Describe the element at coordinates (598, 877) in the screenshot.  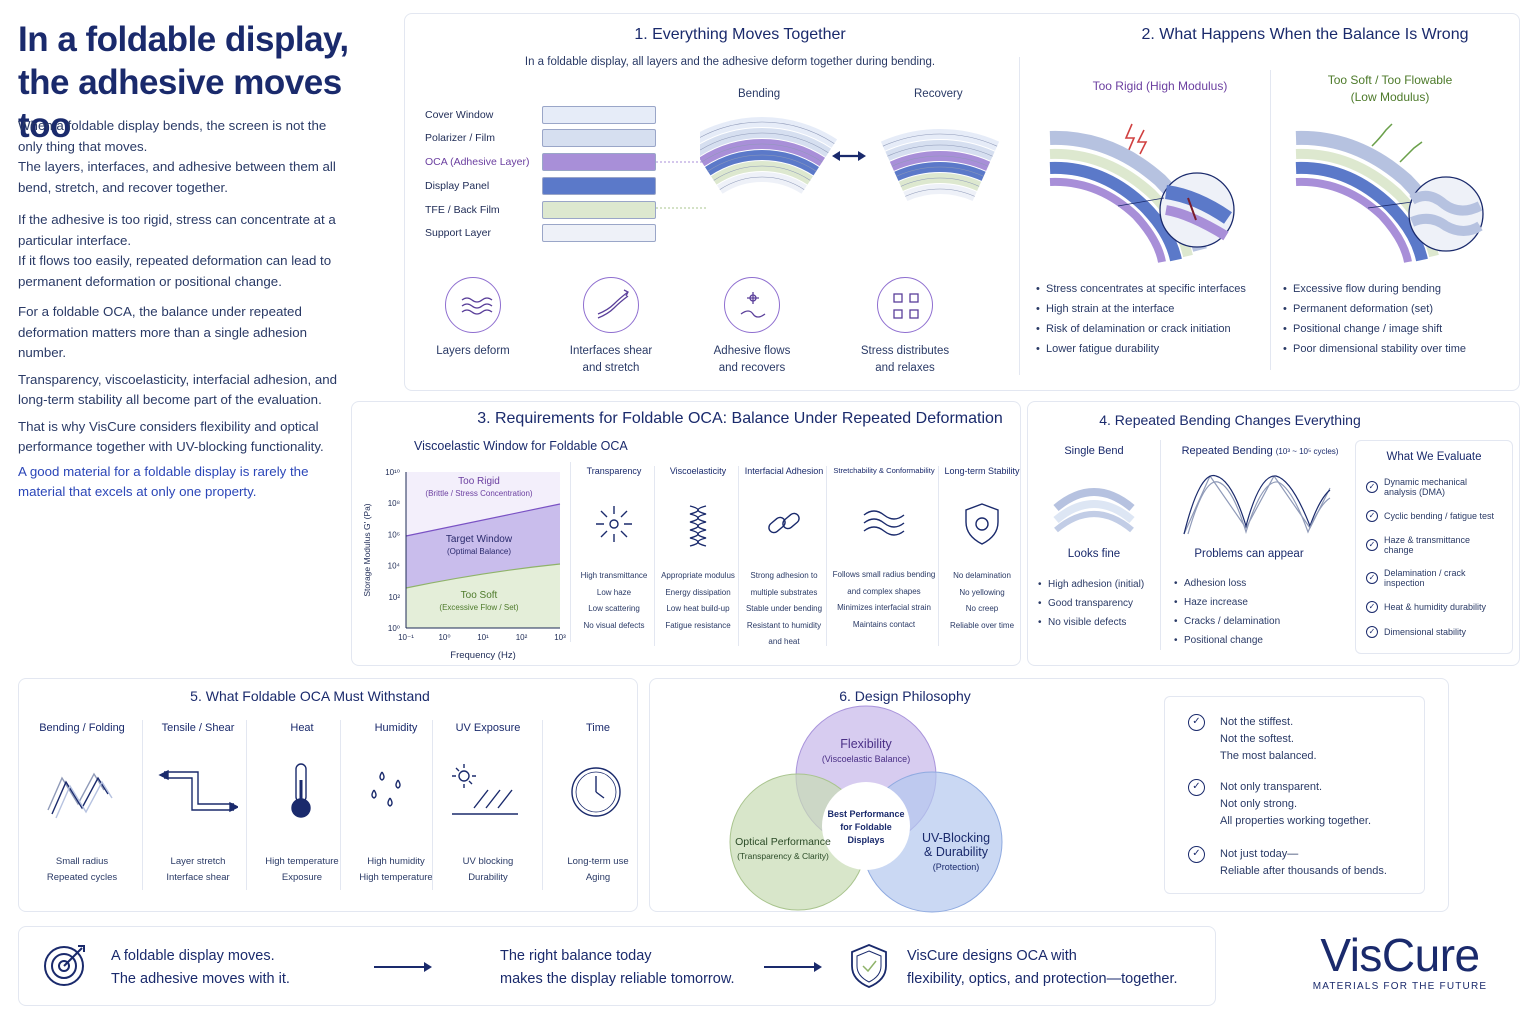
I see `withstand-line: Aging` at that location.